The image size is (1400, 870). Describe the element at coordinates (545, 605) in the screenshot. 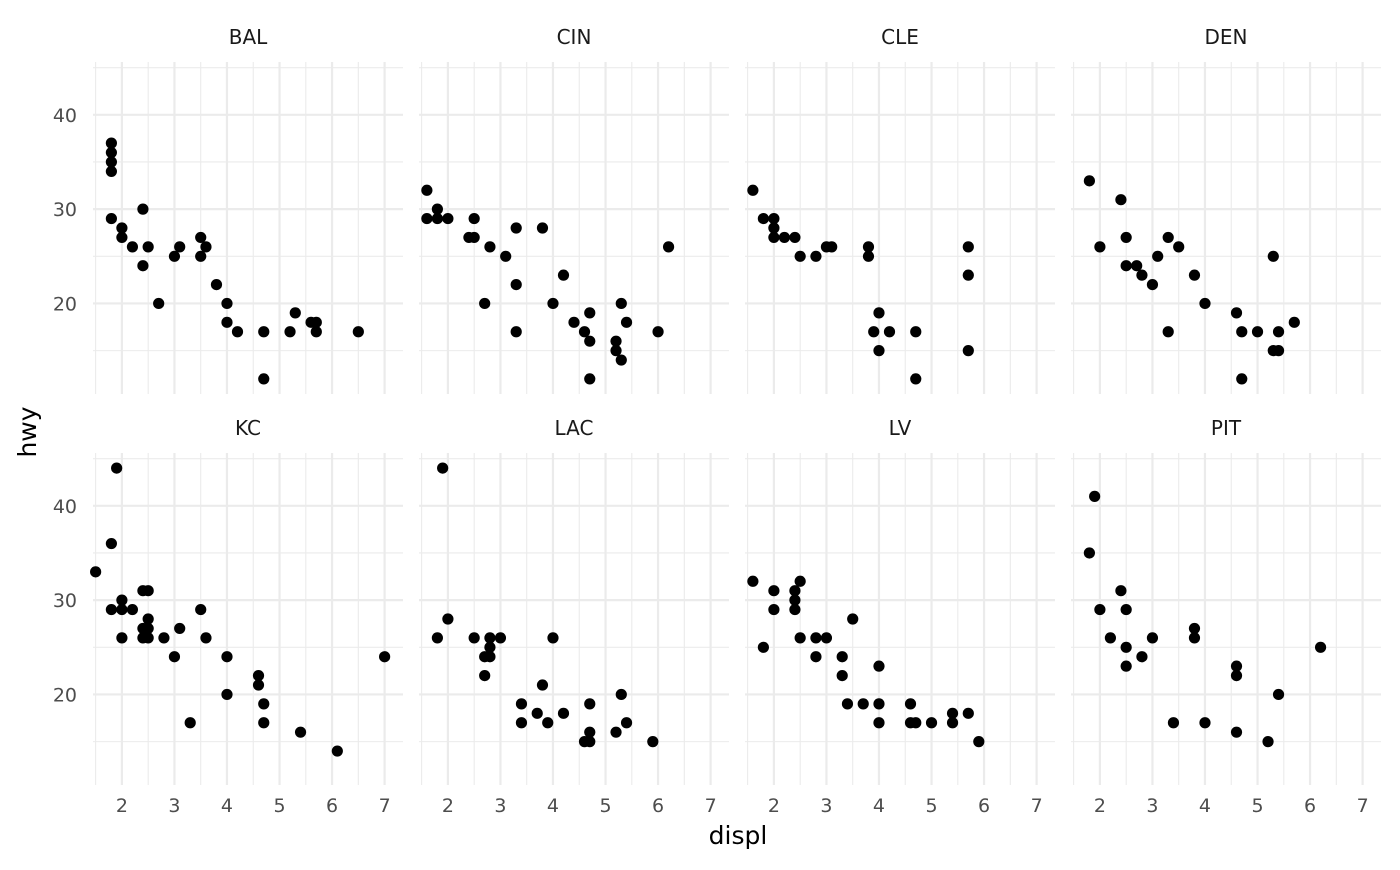

I see `panel-points-lac` at that location.